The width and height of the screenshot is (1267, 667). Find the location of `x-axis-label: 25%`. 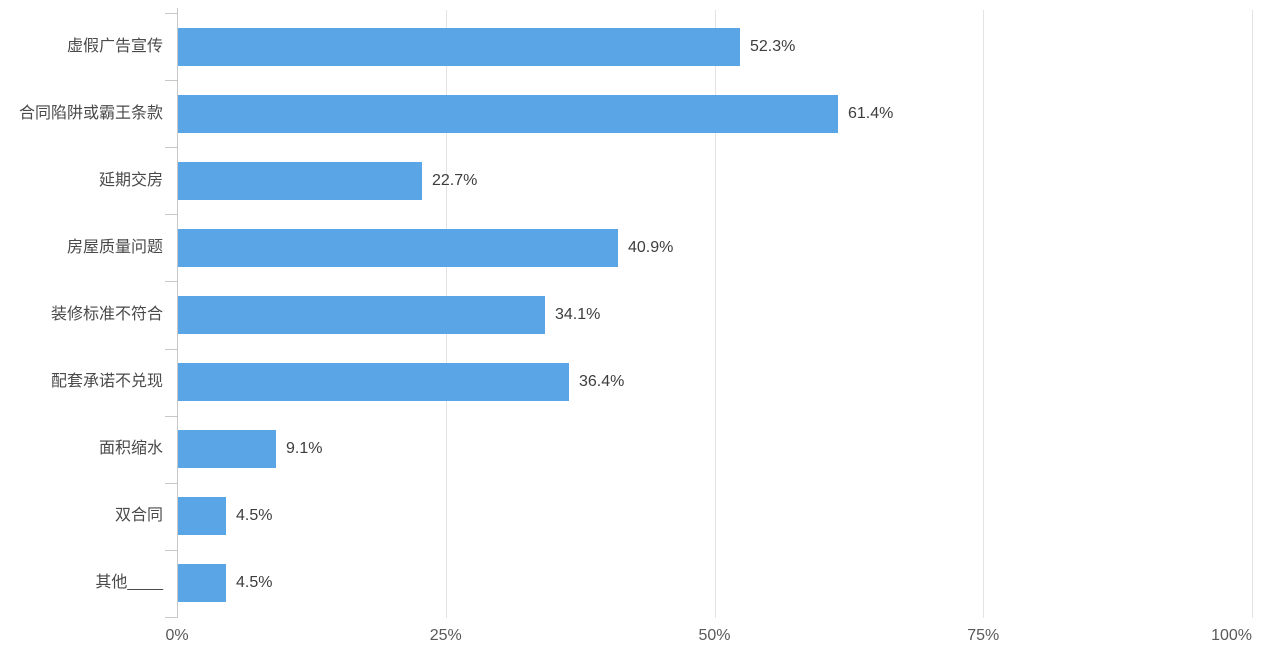

x-axis-label: 25% is located at coordinates (445, 635).